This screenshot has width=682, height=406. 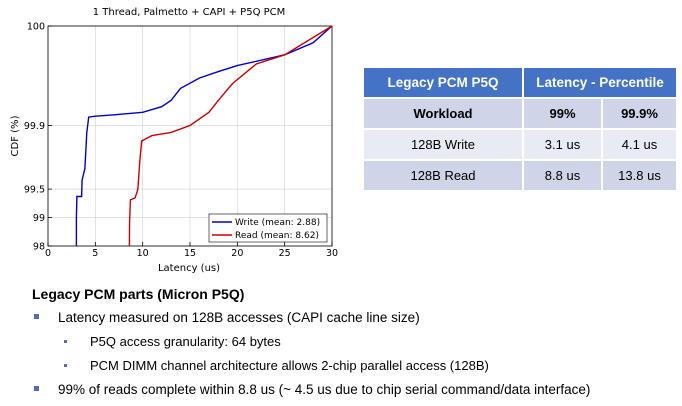 I want to click on x-axis-label: Latency (us), so click(x=189, y=268).